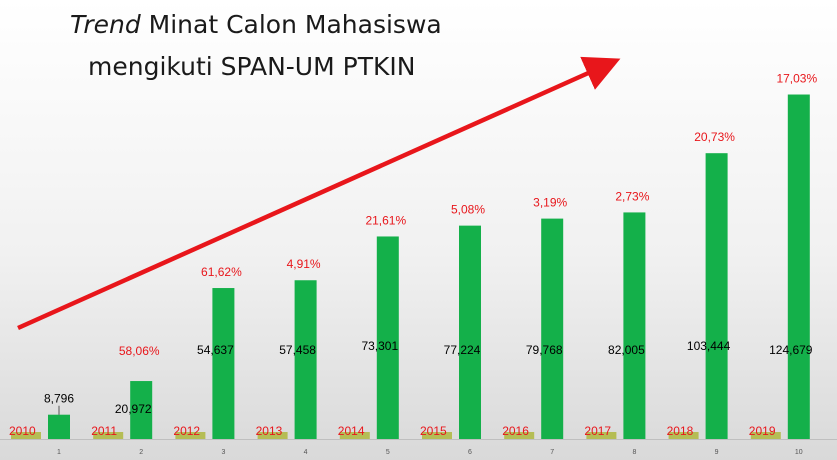 The image size is (837, 460). What do you see at coordinates (796, 79) in the screenshot?
I see `growth-label-10: 17,03%` at bounding box center [796, 79].